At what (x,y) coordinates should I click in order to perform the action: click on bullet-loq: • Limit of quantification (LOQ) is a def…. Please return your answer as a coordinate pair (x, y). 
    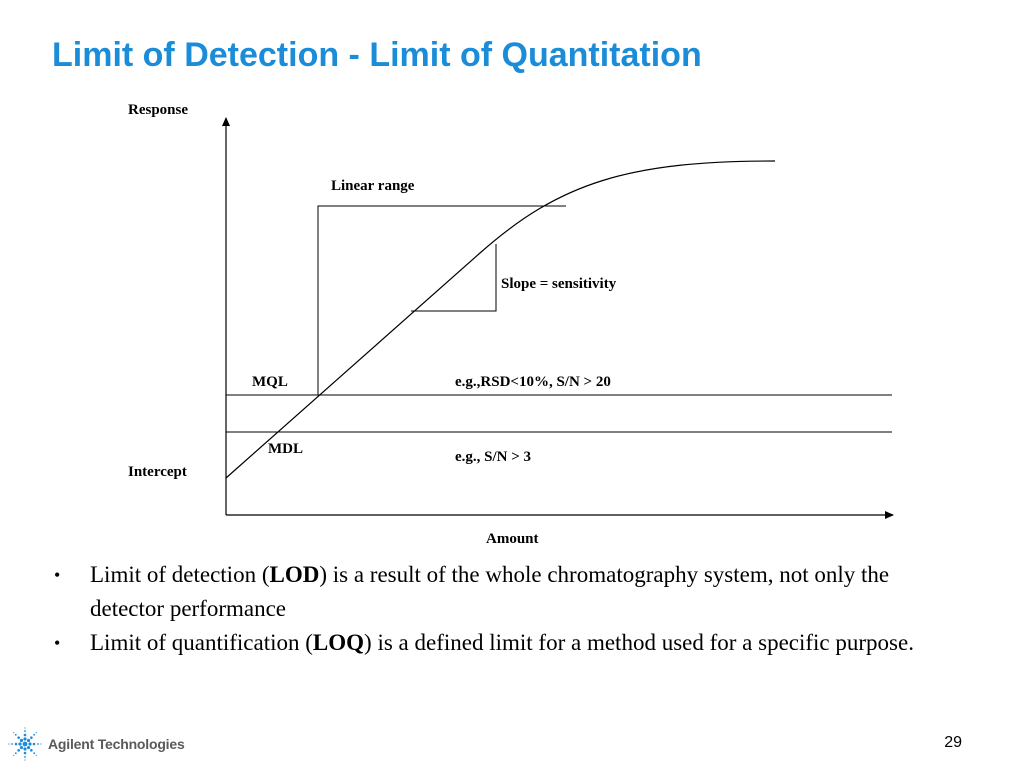
    Looking at the image, I should click on (502, 643).